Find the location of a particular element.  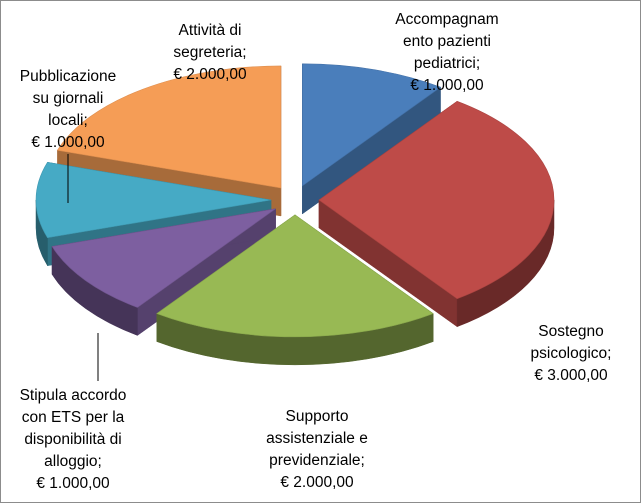

slice-label-segreteria: Attività di segreteria; € 2.000,00 is located at coordinates (210, 52).